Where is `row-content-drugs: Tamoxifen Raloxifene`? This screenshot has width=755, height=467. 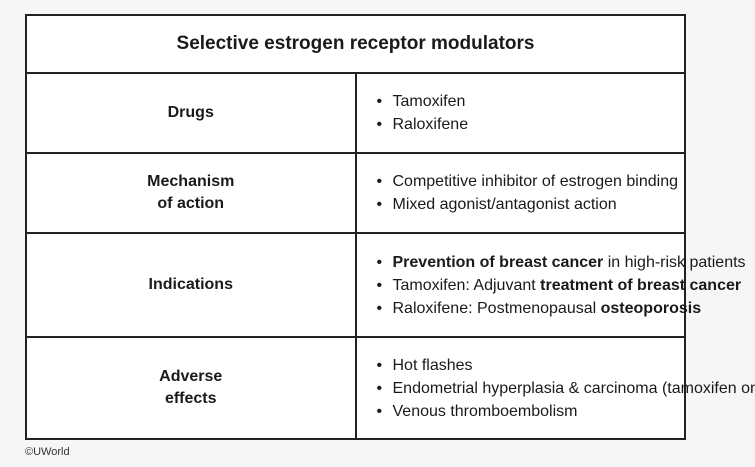 row-content-drugs: Tamoxifen Raloxifene is located at coordinates (520, 113).